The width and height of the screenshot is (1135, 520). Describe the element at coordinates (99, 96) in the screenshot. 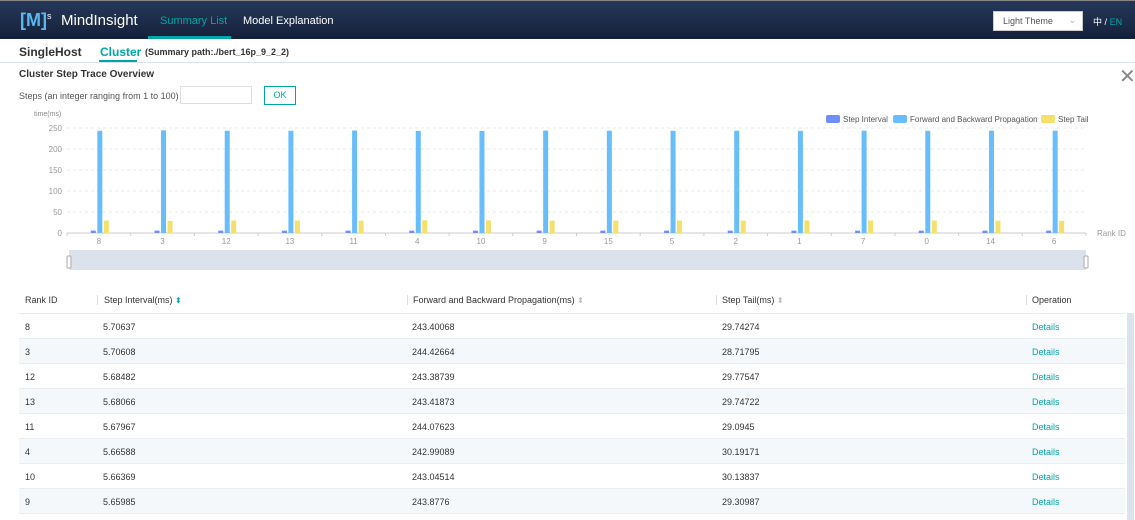

I see `steps-label: Steps (an integer ranging from 1 to 100)` at that location.